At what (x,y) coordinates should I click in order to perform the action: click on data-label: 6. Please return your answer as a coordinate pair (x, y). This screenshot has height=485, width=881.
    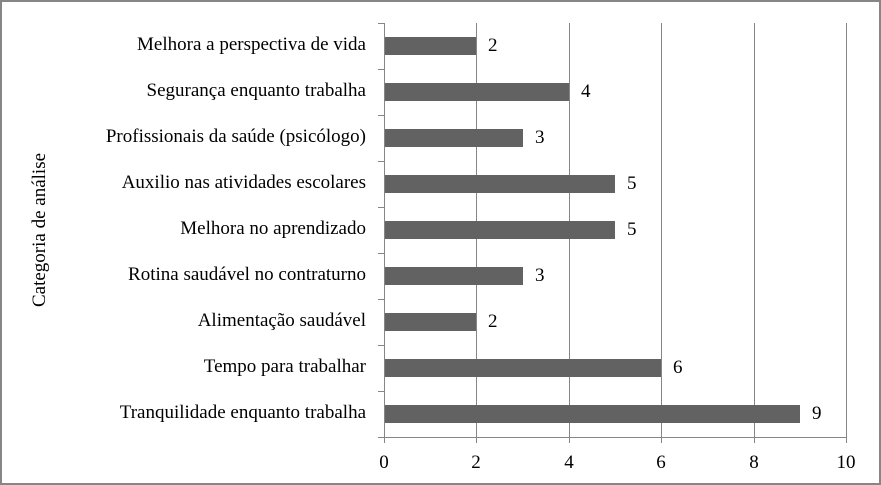
    Looking at the image, I should click on (678, 367).